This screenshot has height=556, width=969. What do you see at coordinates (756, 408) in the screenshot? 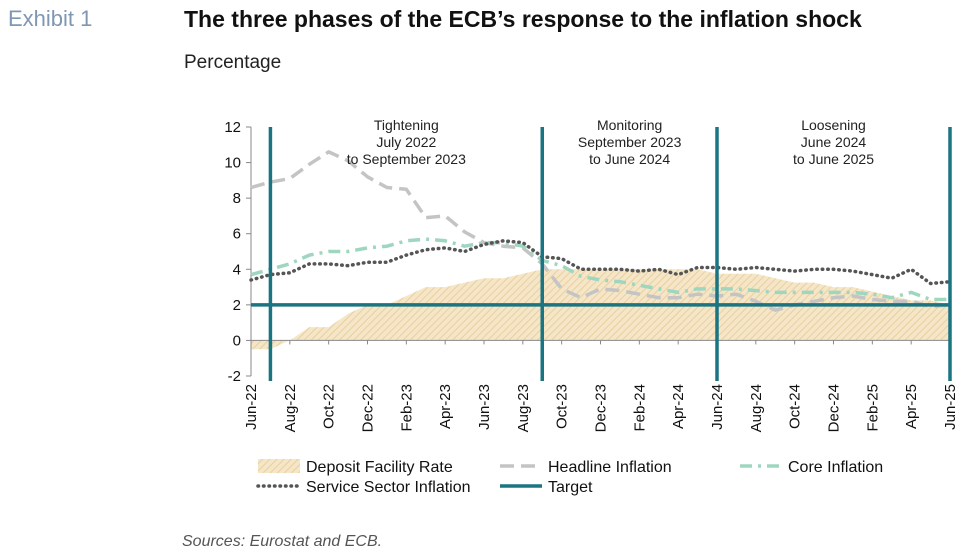
I see `x-tick-label: Aug-24` at bounding box center [756, 408].